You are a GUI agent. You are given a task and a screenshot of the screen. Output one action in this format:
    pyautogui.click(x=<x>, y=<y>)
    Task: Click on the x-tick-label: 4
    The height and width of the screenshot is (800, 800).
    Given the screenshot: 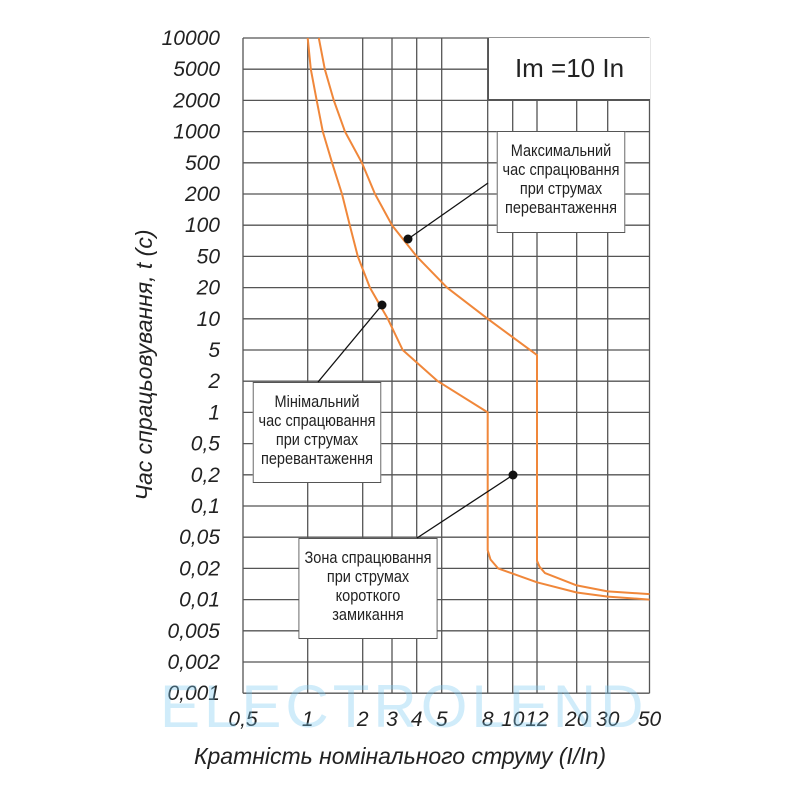 What is the action you would take?
    pyautogui.click(x=417, y=719)
    